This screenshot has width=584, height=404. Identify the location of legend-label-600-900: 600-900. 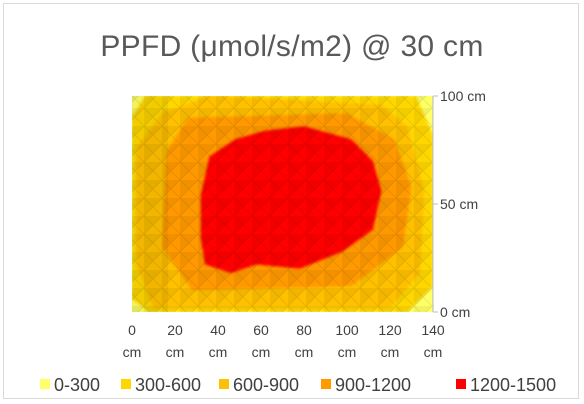
(266, 385).